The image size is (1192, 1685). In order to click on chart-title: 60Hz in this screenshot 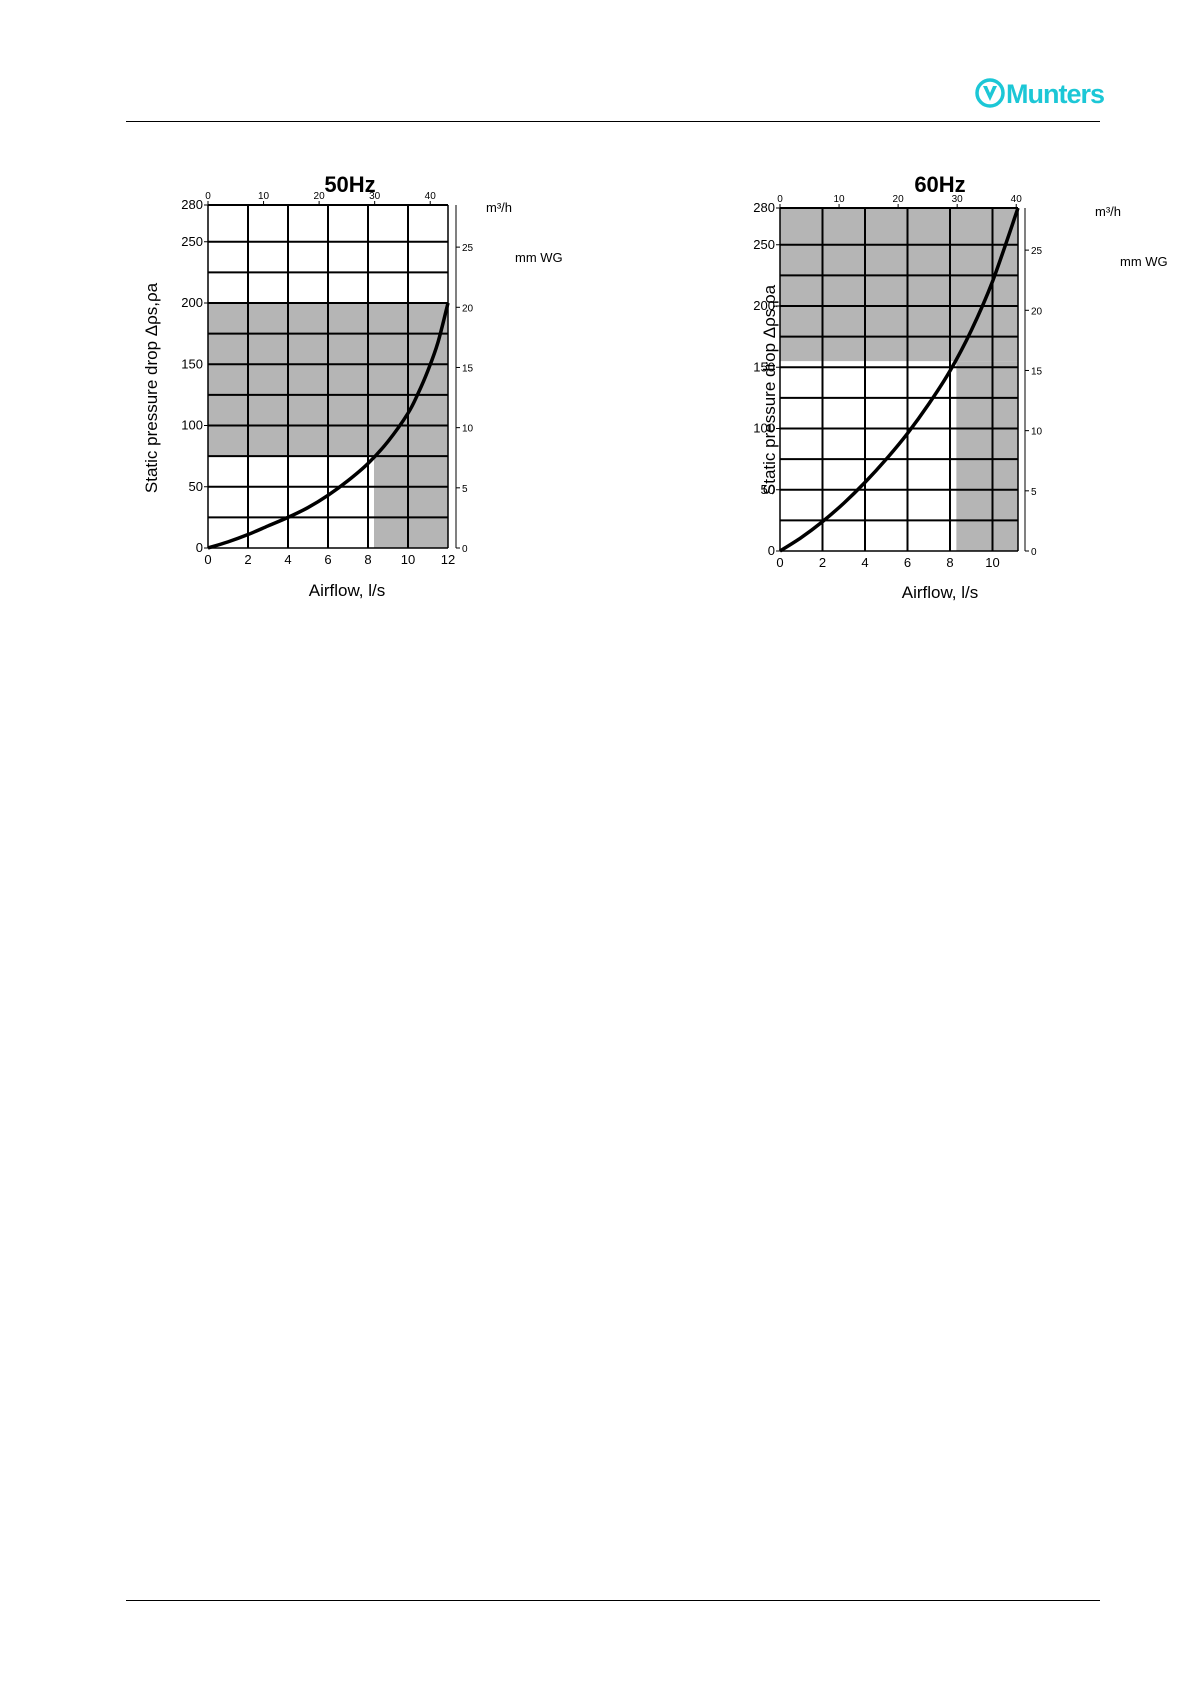, I will do `click(939, 184)`.